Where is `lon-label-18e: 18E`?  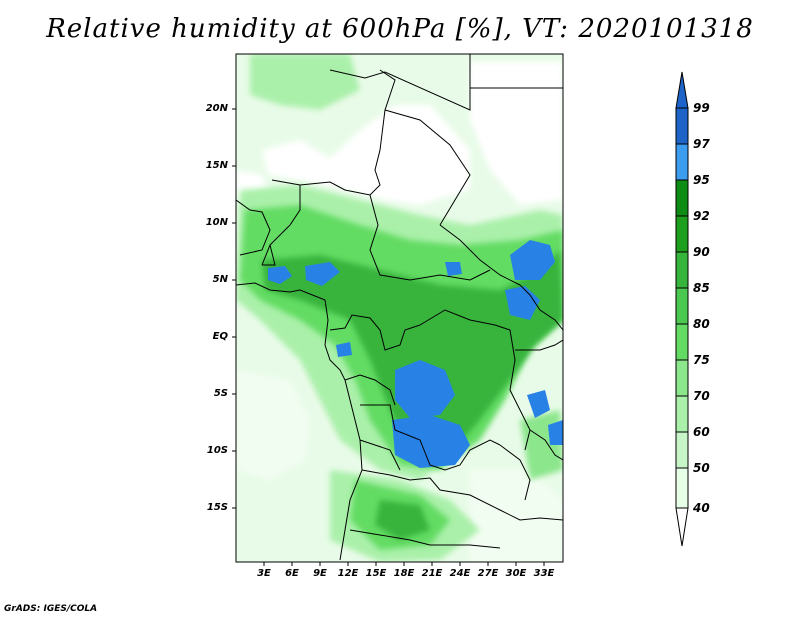
lon-label-18e: 18E is located at coordinates (404, 573).